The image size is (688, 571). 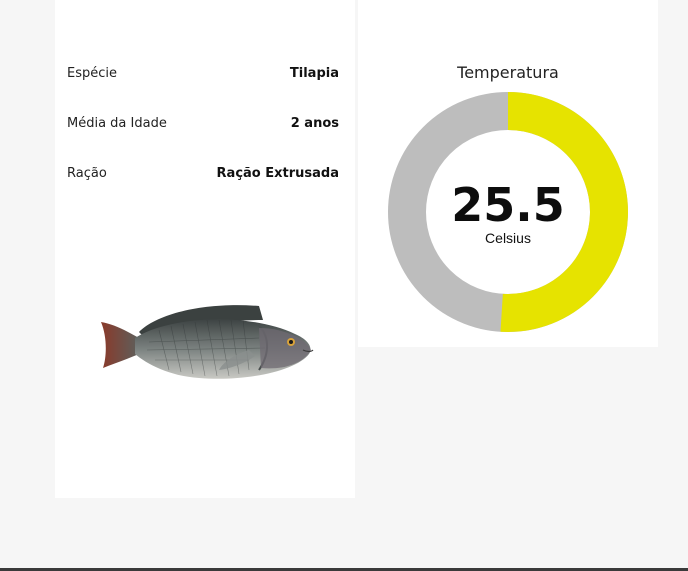 I want to click on gauge-value: 25.5, so click(x=508, y=205).